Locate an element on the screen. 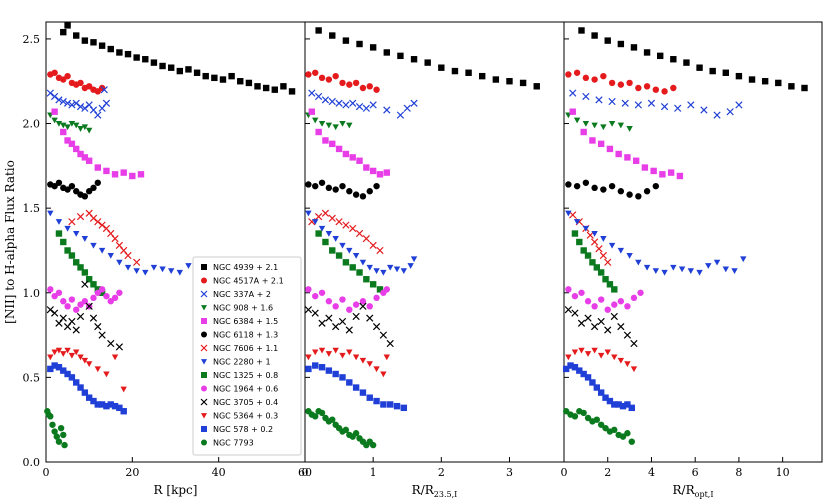  x-tick-label: 8 is located at coordinates (738, 472).